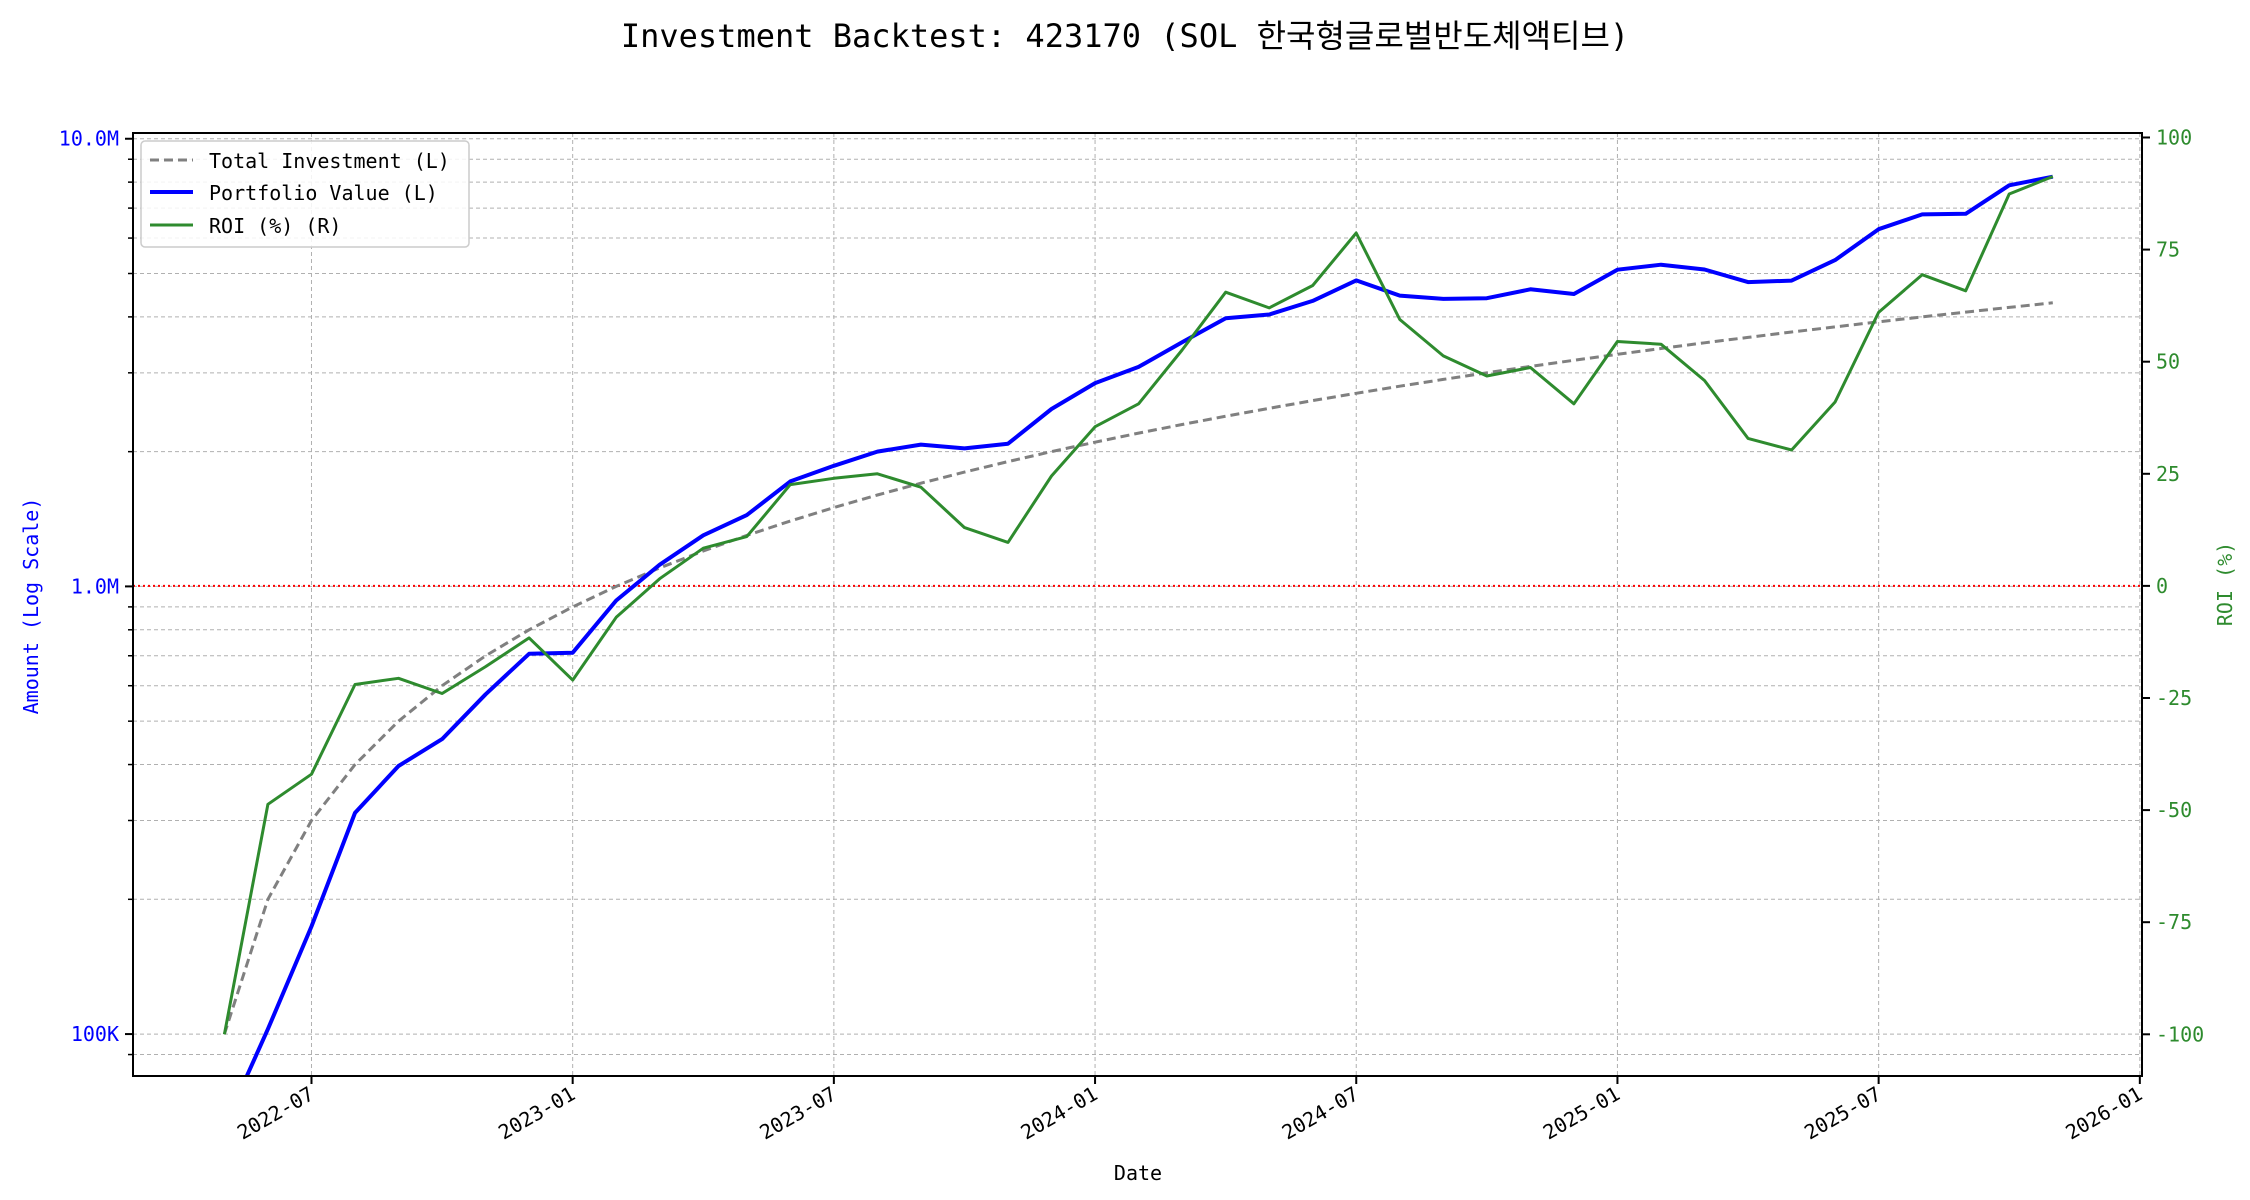 The image size is (2250, 1200). What do you see at coordinates (89, 139) in the screenshot?
I see `y-left-tick-label: 10.0M` at bounding box center [89, 139].